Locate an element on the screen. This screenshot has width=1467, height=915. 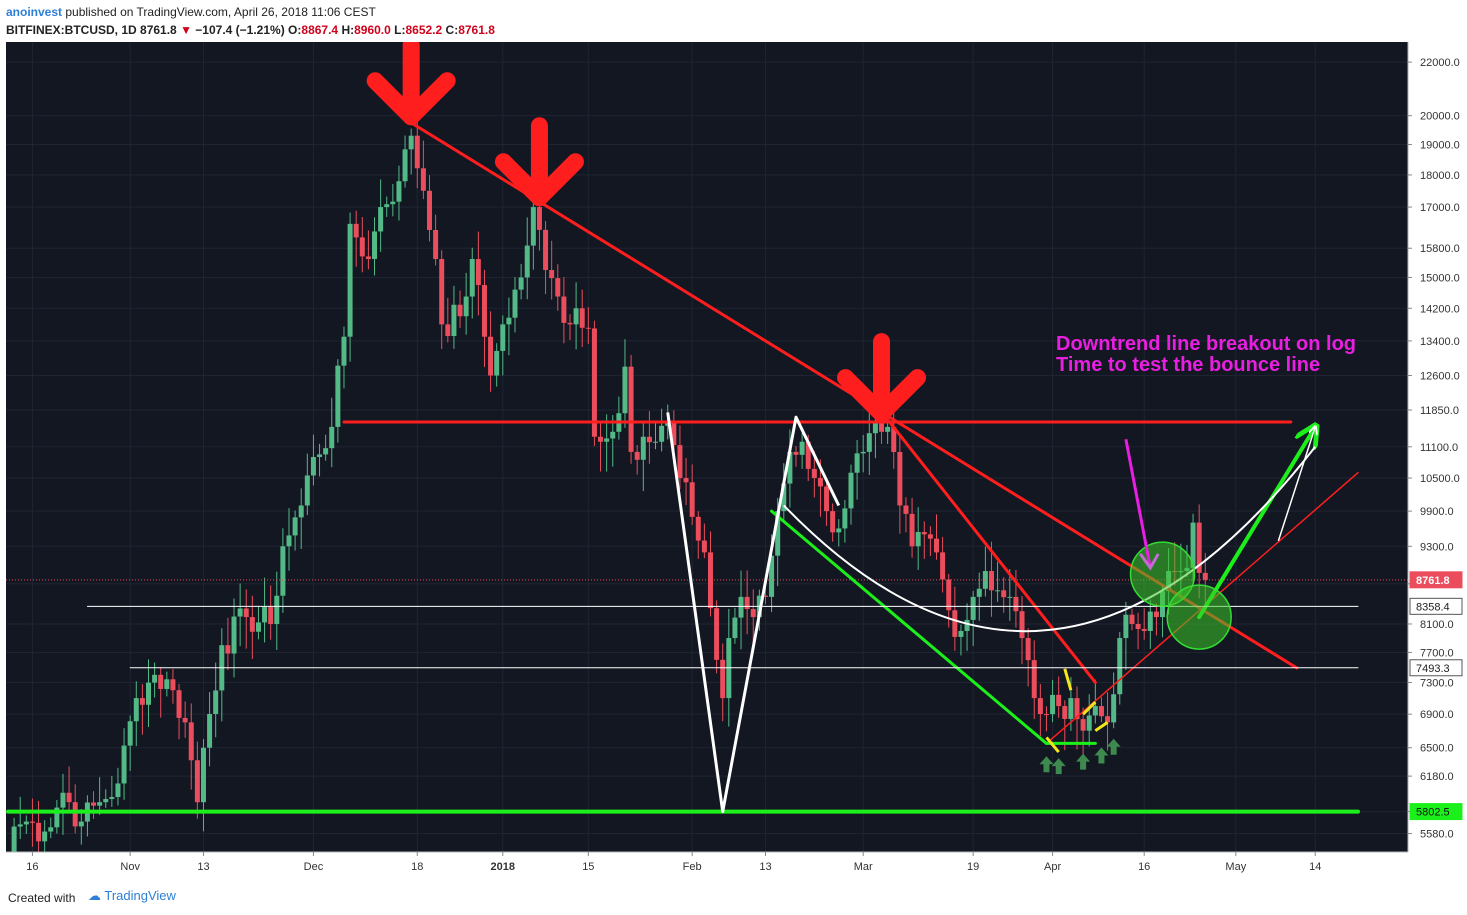
price-tick-label: 13400.0 is located at coordinates (1440, 342).